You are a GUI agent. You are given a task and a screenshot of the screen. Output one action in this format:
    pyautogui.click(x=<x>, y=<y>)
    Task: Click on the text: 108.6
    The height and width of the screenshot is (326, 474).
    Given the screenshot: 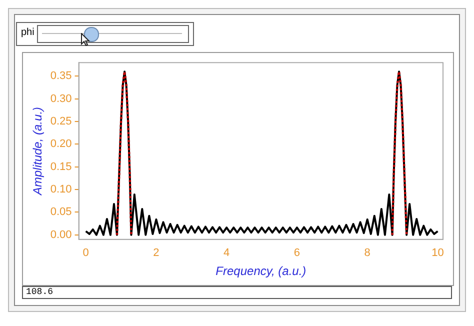 What is the action you would take?
    pyautogui.click(x=40, y=292)
    